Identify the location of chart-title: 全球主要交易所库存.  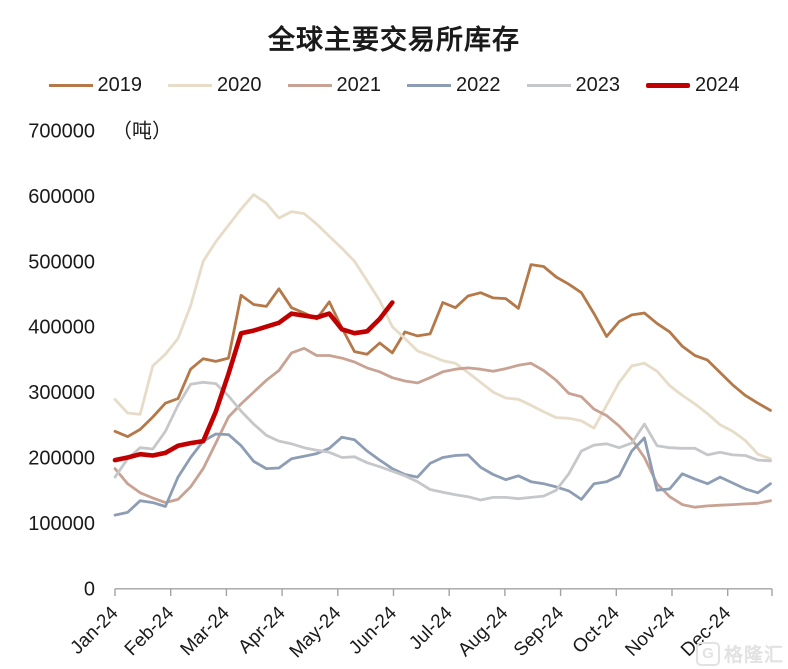
(394, 40).